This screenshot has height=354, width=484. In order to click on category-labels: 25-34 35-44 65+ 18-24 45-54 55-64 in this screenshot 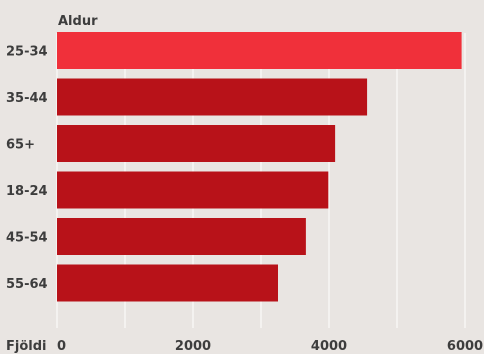, I will do `click(27, 169)`.